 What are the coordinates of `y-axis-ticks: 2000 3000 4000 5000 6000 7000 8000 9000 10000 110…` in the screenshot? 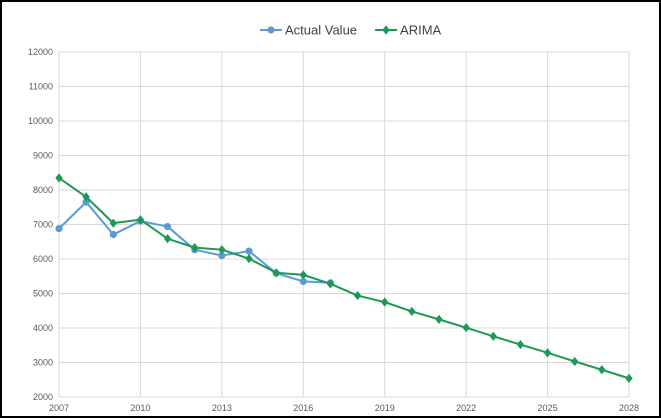 It's located at (40, 224).